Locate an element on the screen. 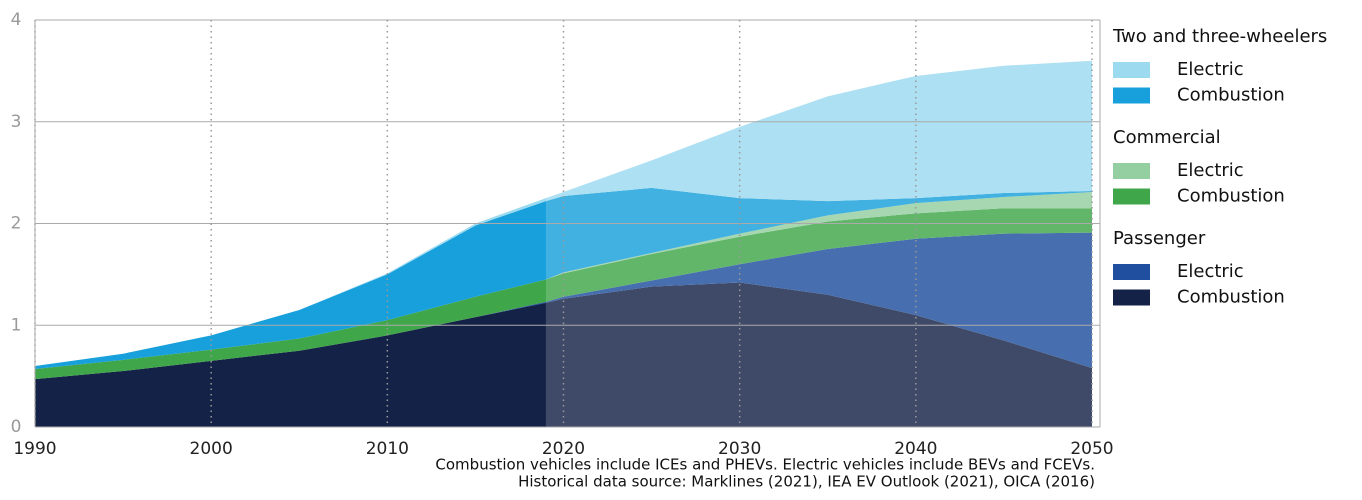 This screenshot has width=1362, height=500. x-tick-label: 2010 is located at coordinates (387, 449).